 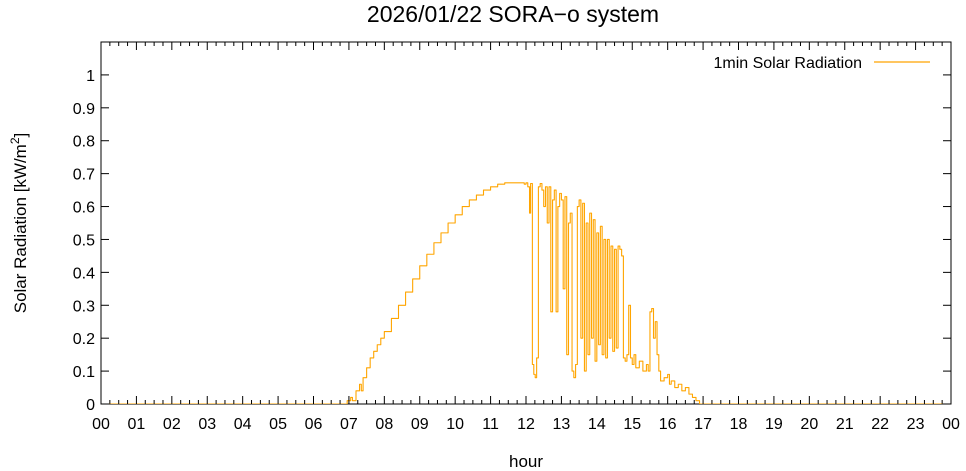 What do you see at coordinates (349, 424) in the screenshot?
I see `x-tick-label: 07` at bounding box center [349, 424].